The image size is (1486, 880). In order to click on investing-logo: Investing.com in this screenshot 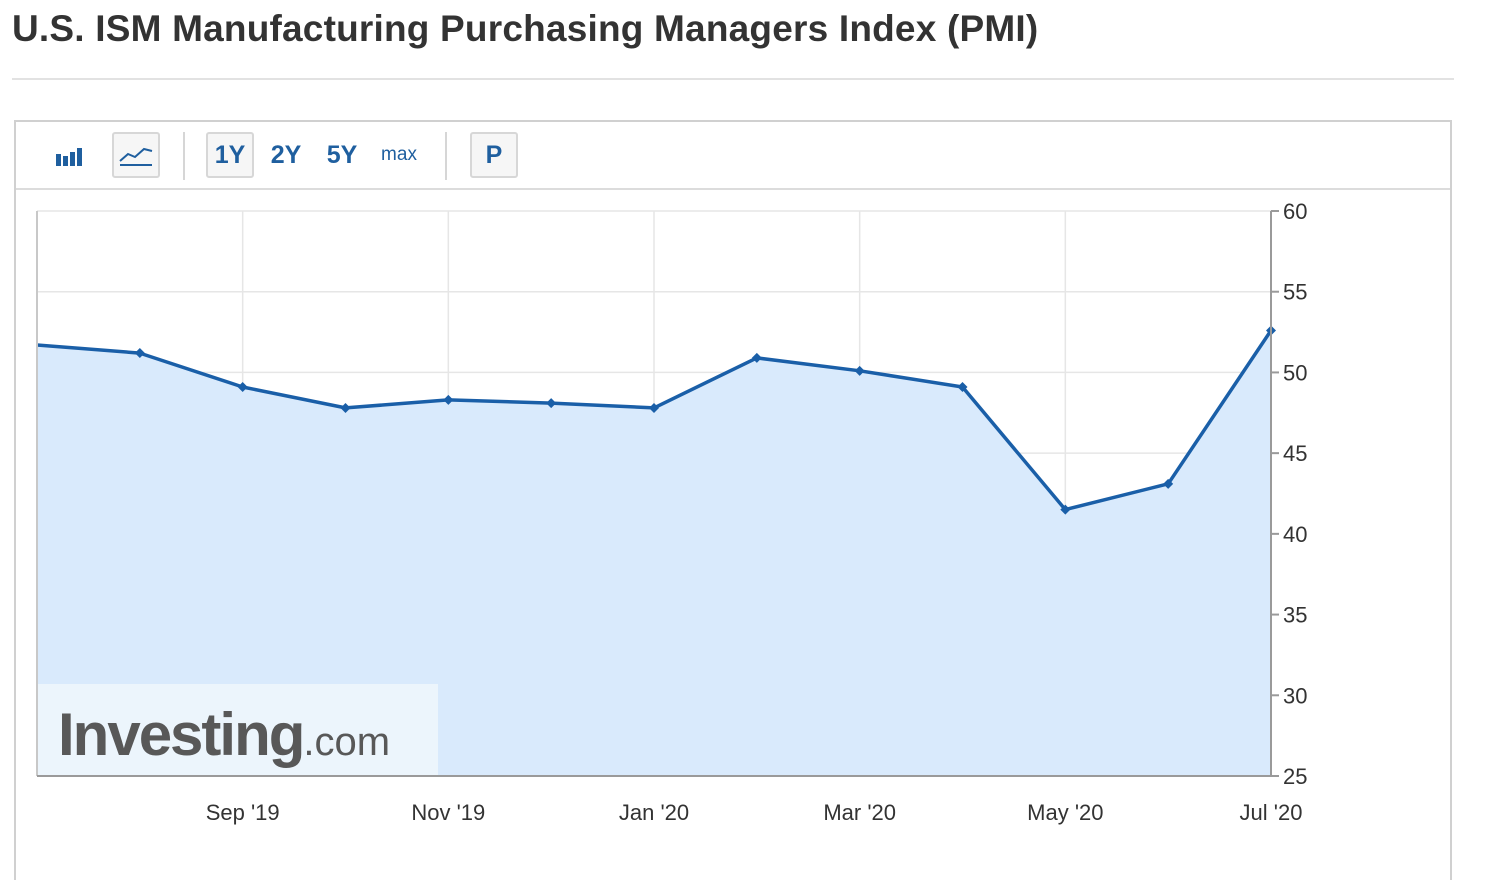, I will do `click(224, 734)`.